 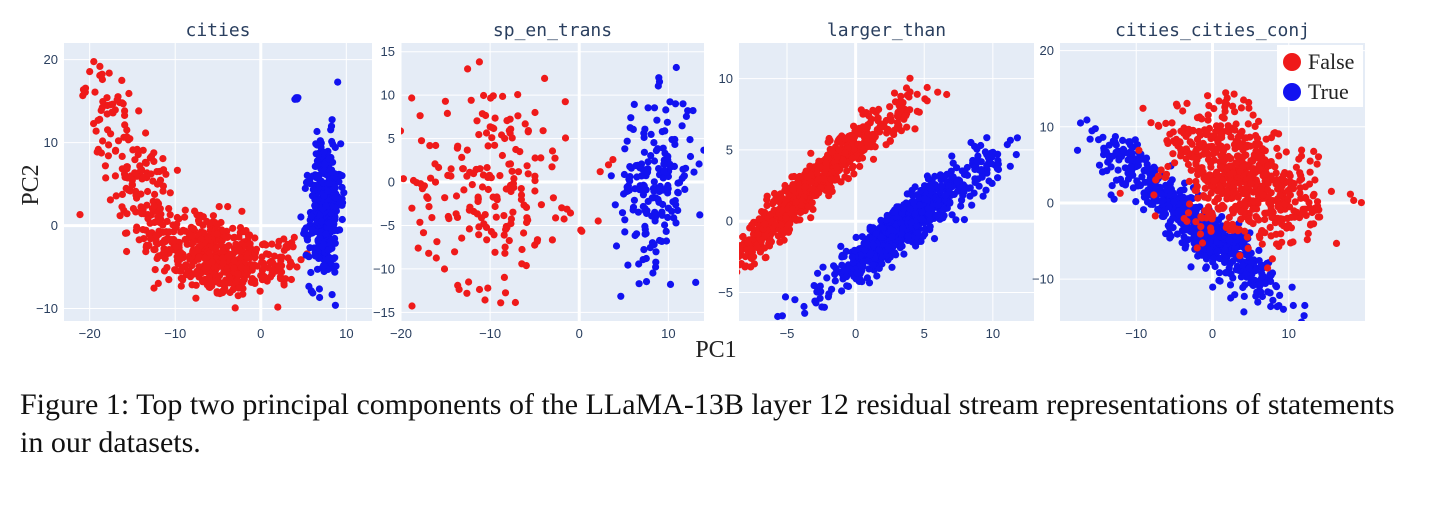 I want to click on y-tick-label: −10, so click(x=384, y=268).